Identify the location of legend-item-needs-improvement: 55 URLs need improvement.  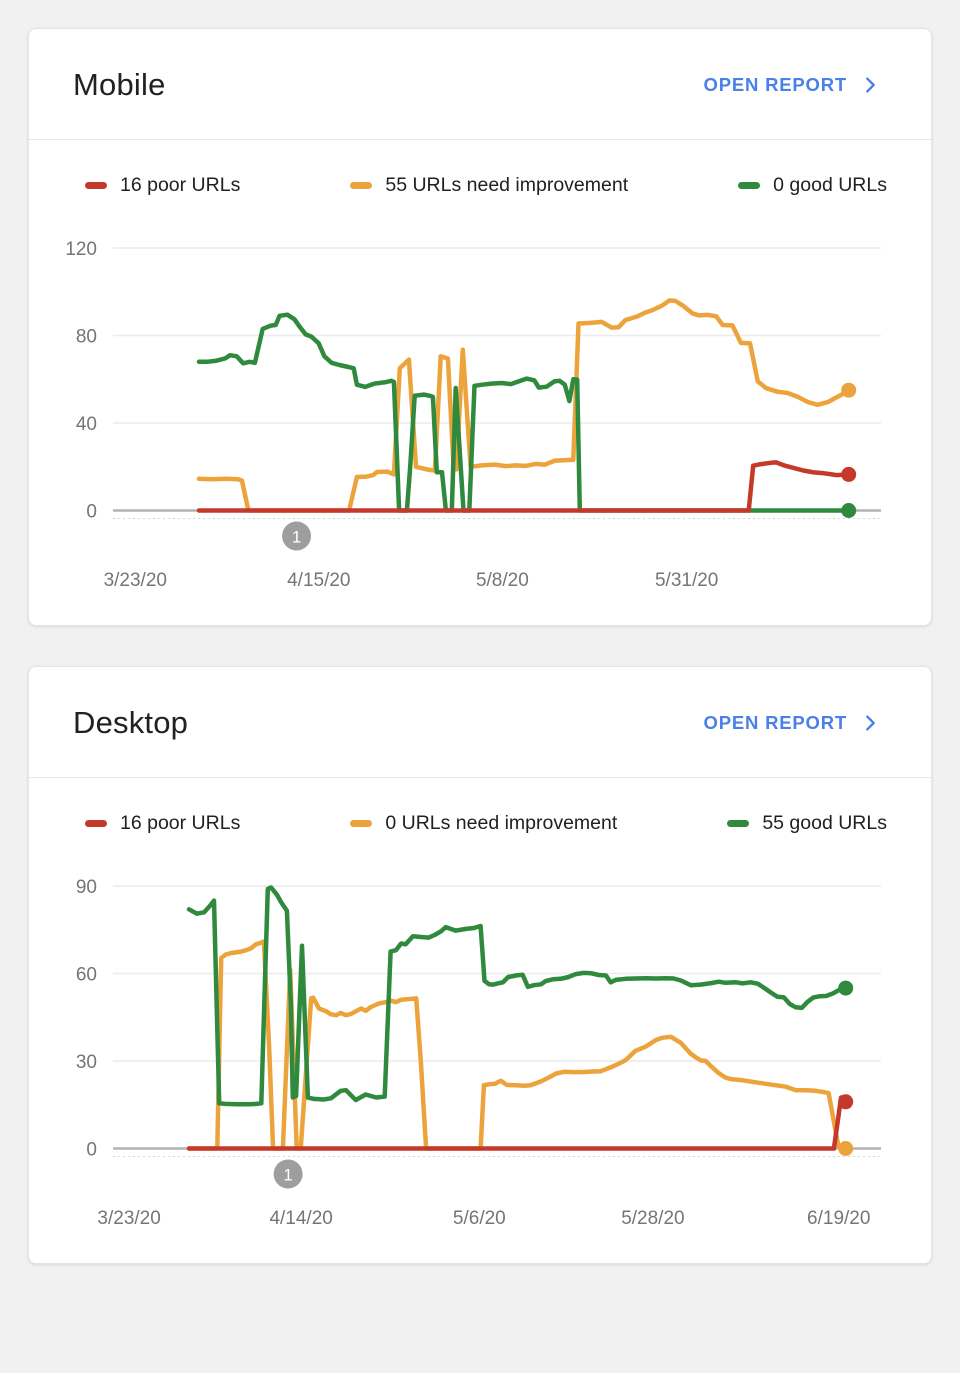
(489, 185).